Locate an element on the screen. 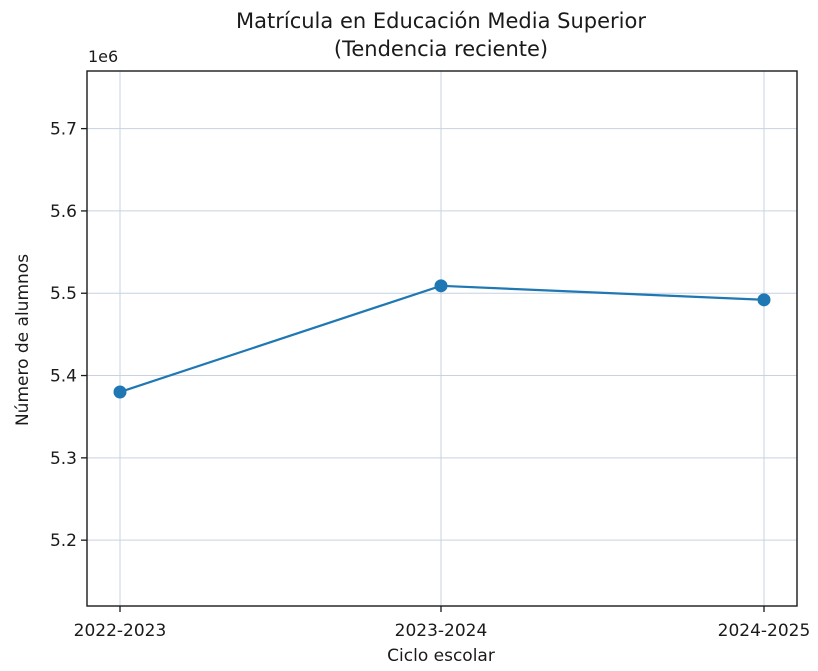 Image resolution: width=818 pixels, height=671 pixels. y-tick-label: 5.7 is located at coordinates (63, 130).